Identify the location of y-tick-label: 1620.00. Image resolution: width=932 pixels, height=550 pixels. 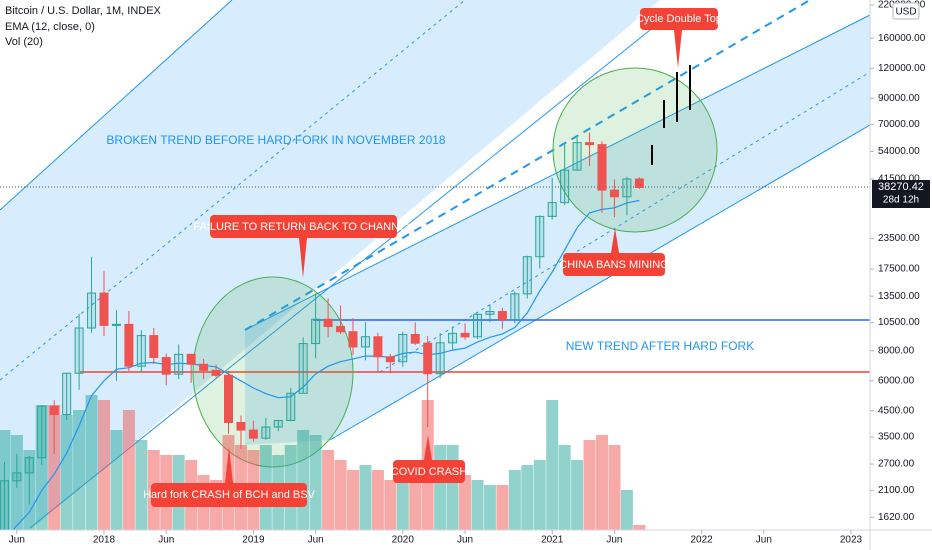
(896, 517).